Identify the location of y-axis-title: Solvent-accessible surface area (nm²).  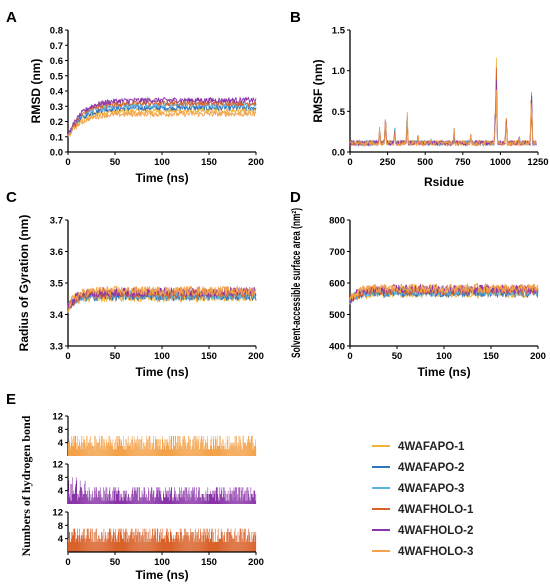
(296, 283).